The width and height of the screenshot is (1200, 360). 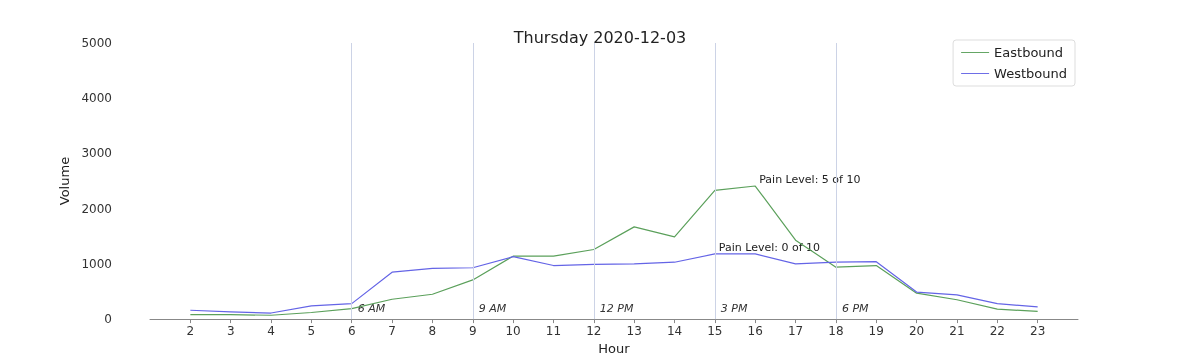 What do you see at coordinates (96, 43) in the screenshot?
I see `y-tick-label: 5000` at bounding box center [96, 43].